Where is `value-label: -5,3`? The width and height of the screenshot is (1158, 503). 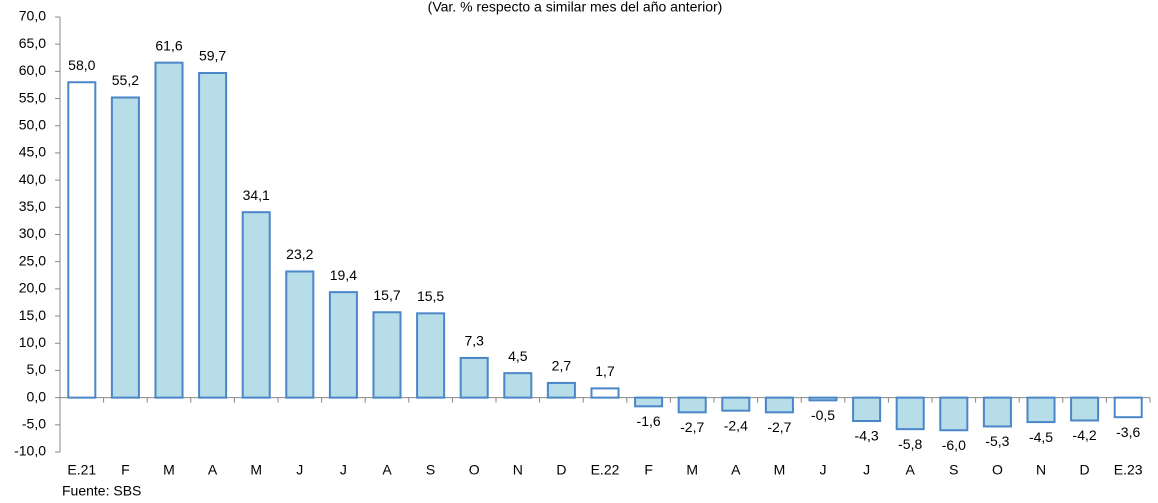 value-label: -5,3 is located at coordinates (997, 441).